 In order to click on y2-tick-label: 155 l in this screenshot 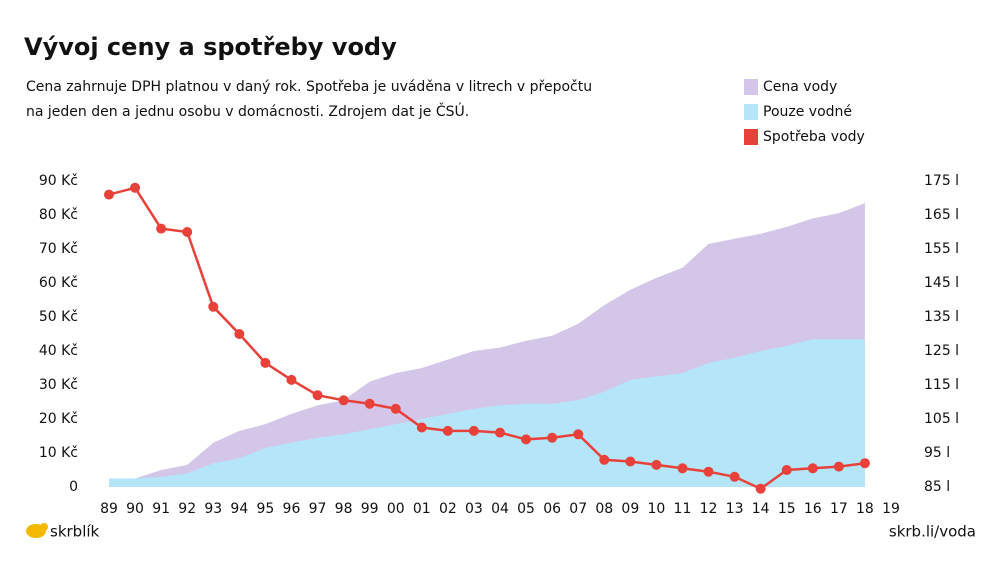, I will do `click(941, 249)`.